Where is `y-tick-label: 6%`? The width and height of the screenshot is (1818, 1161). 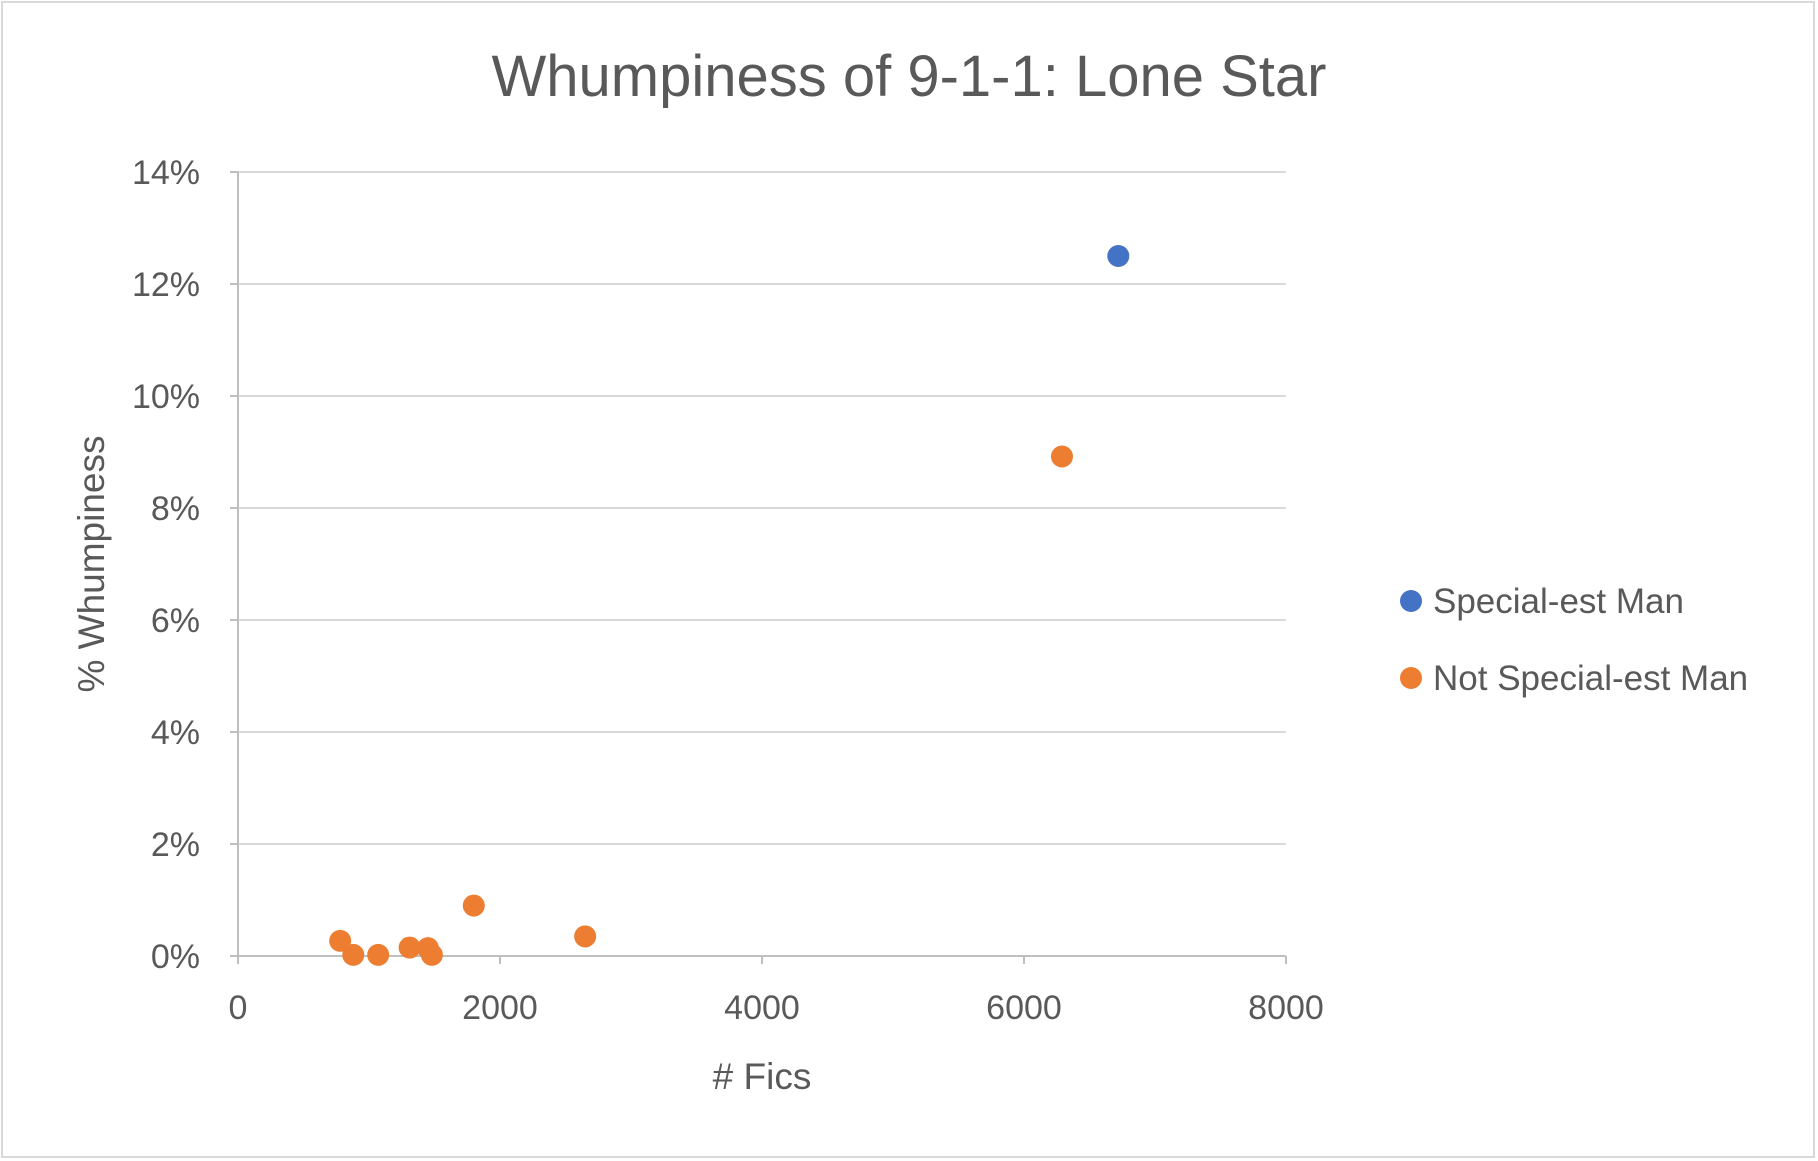 y-tick-label: 6% is located at coordinates (175, 621).